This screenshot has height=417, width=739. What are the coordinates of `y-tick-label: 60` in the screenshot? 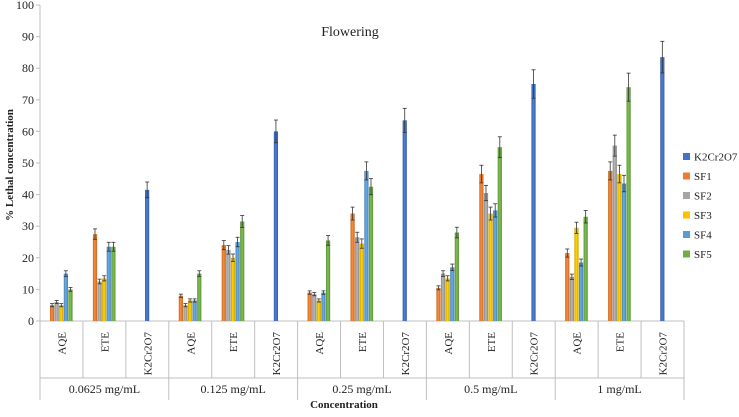 It's located at (28, 131).